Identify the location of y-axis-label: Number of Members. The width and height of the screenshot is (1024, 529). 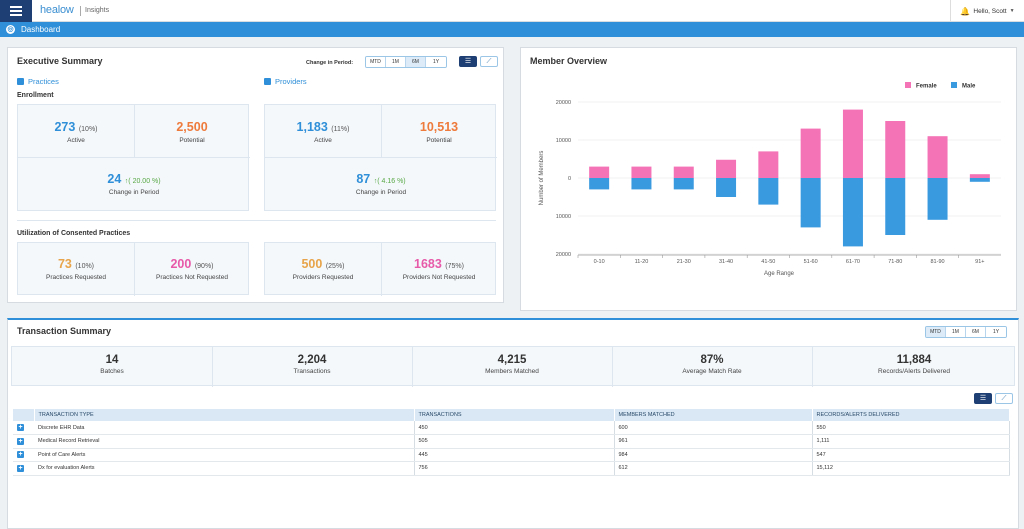
(542, 178).